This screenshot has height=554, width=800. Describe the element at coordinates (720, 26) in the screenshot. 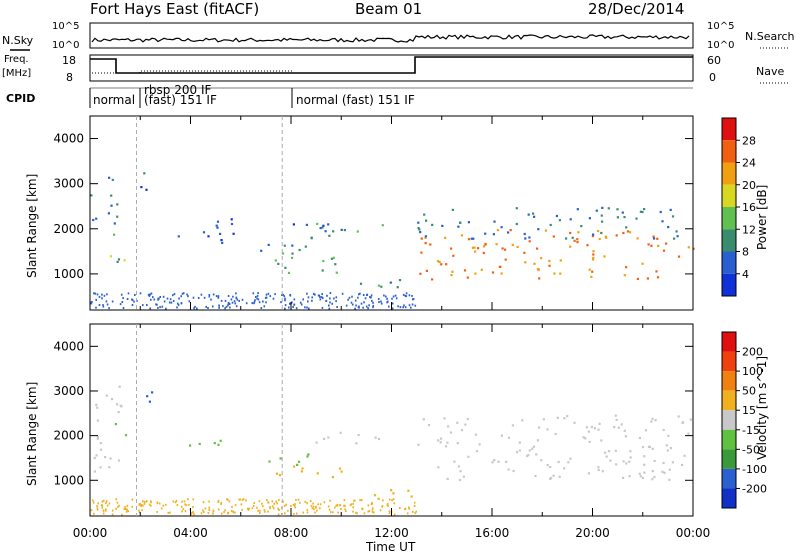

I see `noise-right-tick-top: 10^5` at that location.